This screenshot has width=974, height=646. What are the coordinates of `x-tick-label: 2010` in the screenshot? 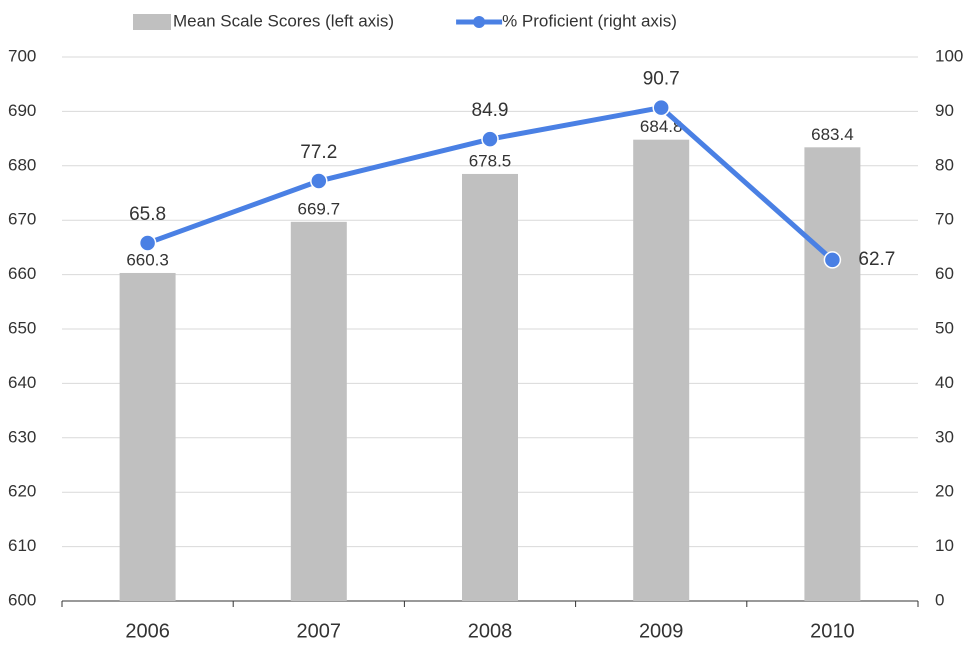 It's located at (832, 631).